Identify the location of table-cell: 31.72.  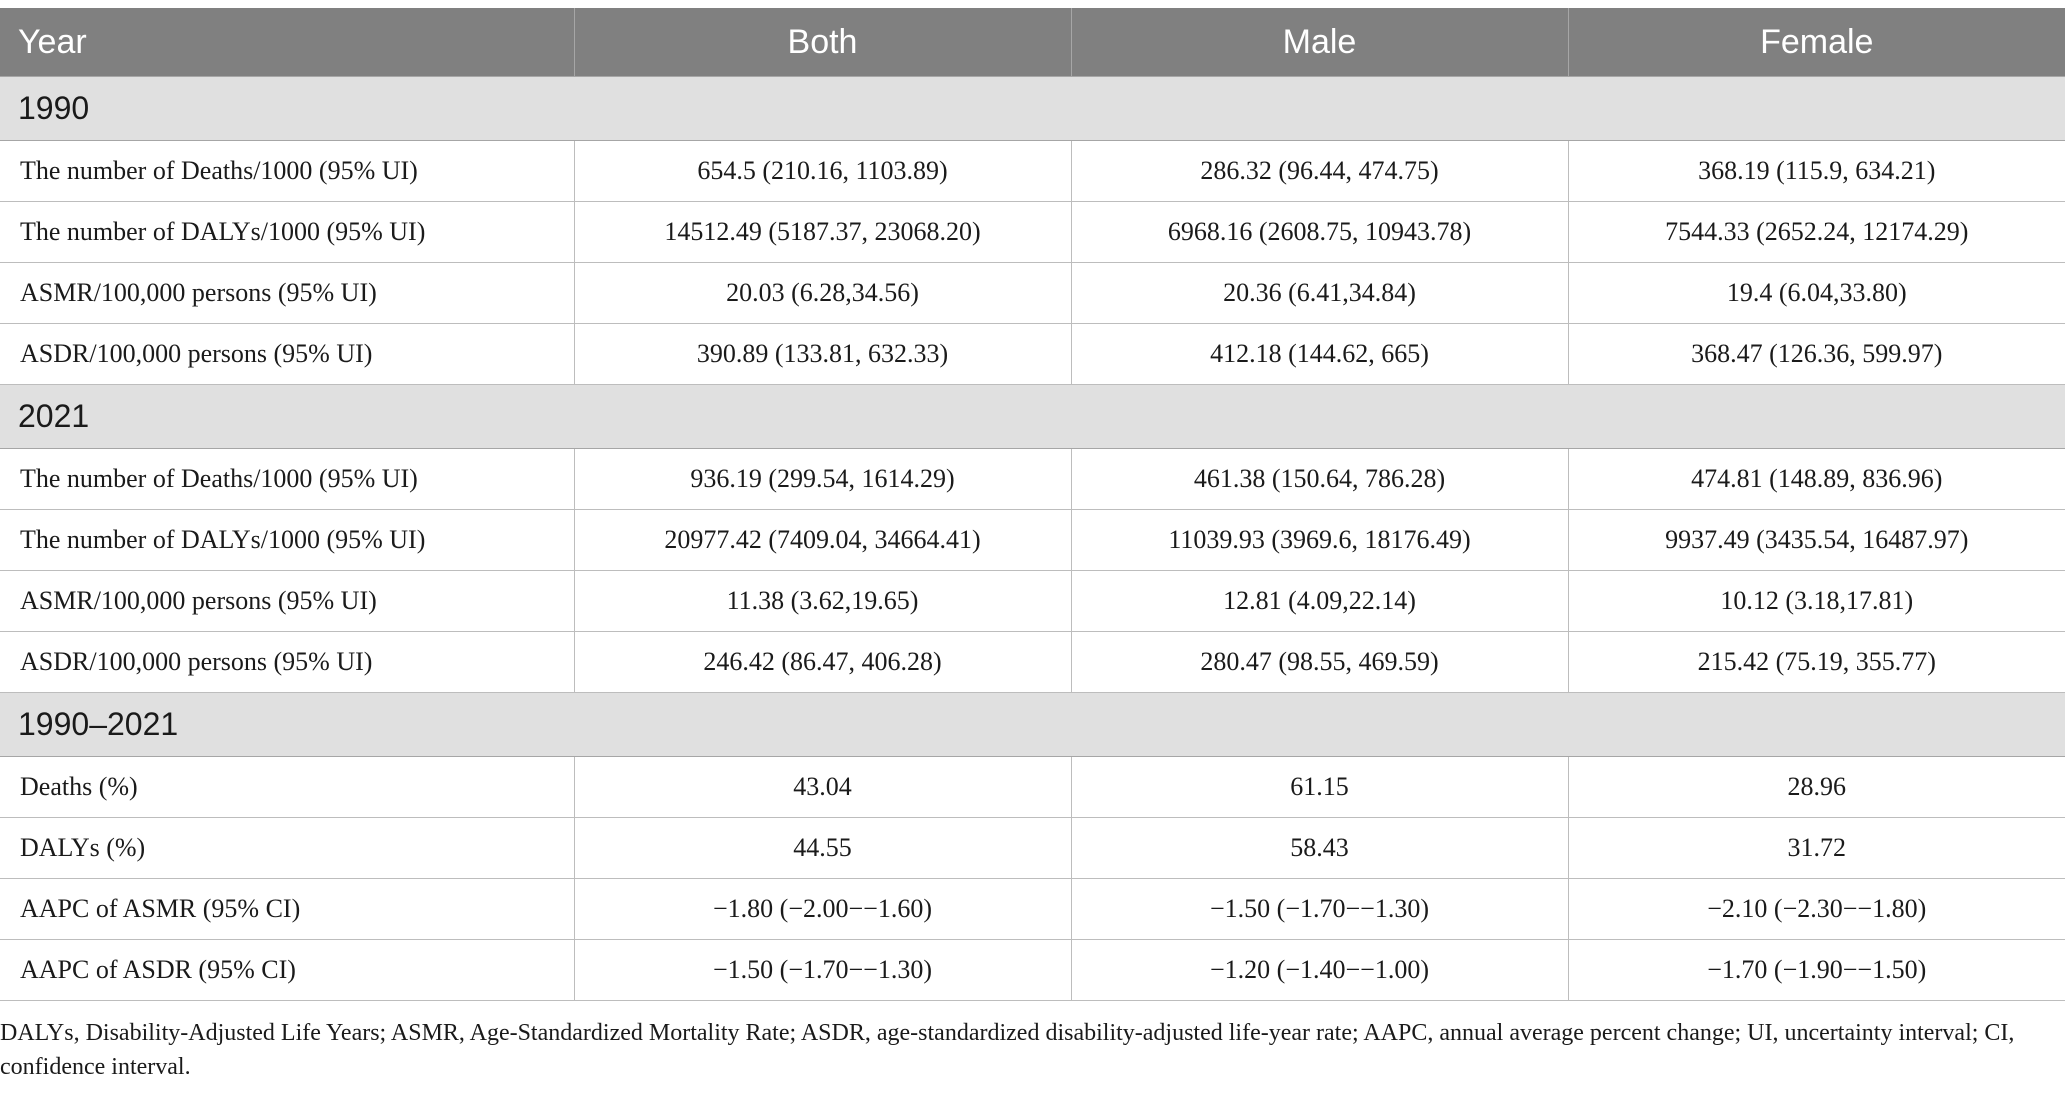
(1816, 848).